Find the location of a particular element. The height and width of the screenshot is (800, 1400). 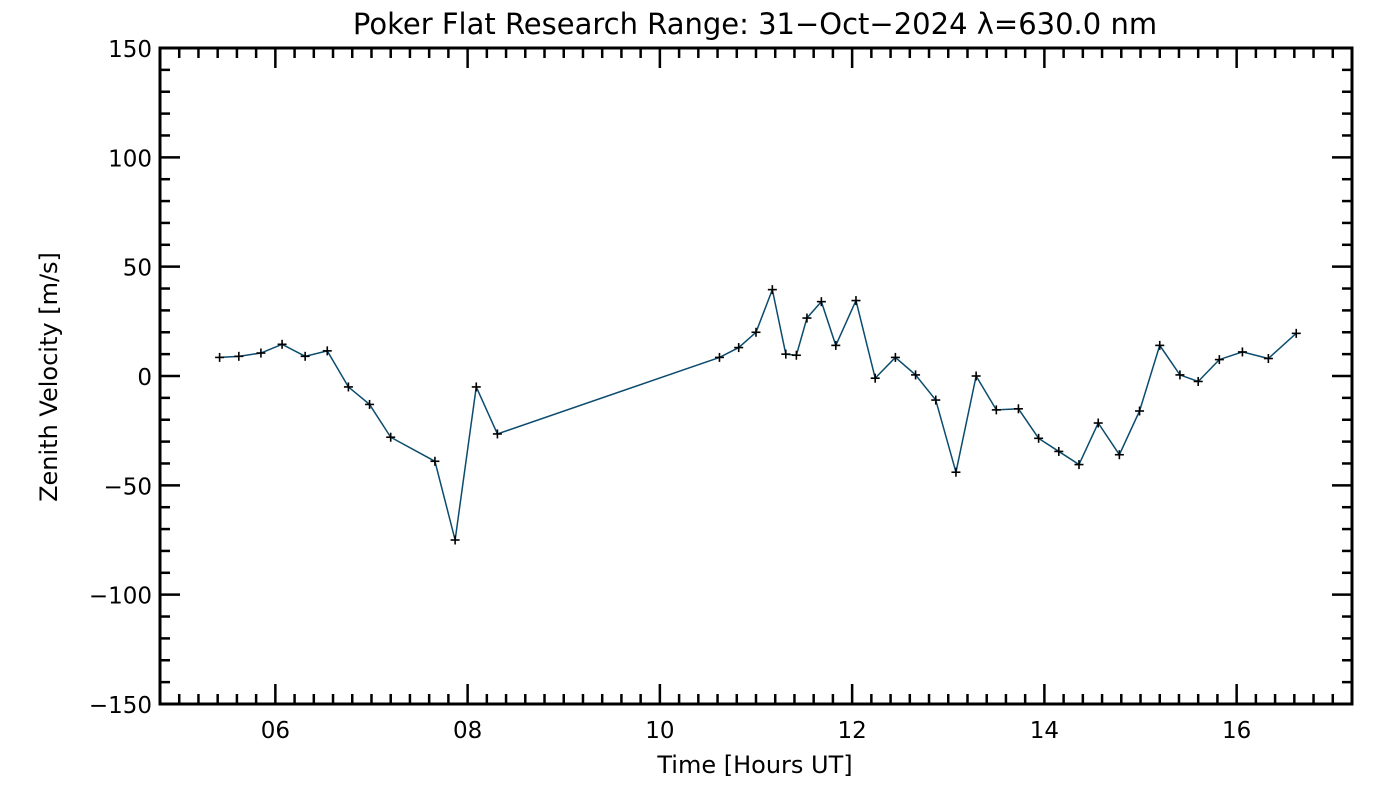

x-tick-label: 14 is located at coordinates (1044, 731).